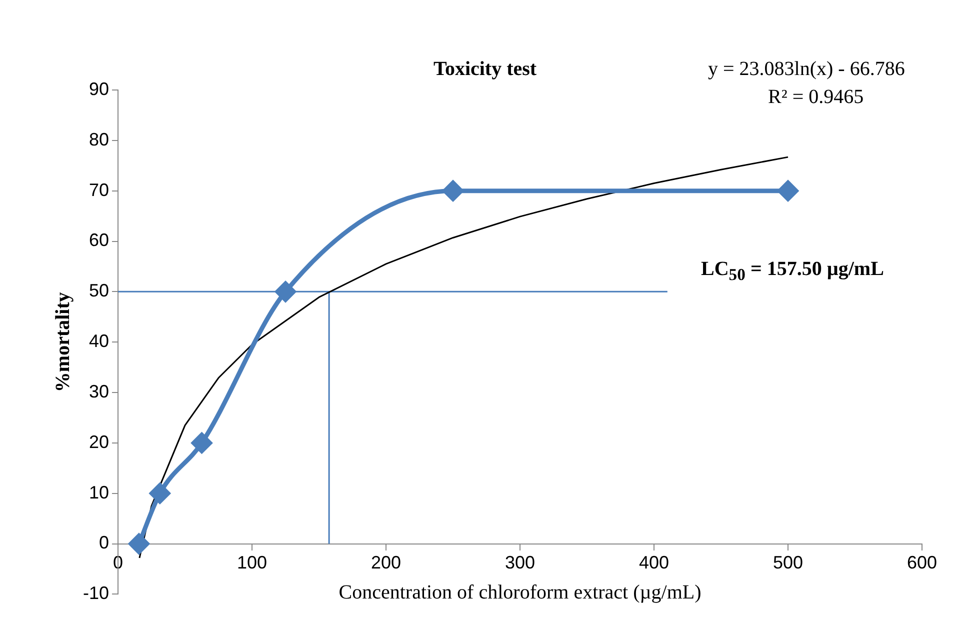 This screenshot has height=626, width=960. I want to click on y-tick-label: 80, so click(99, 139).